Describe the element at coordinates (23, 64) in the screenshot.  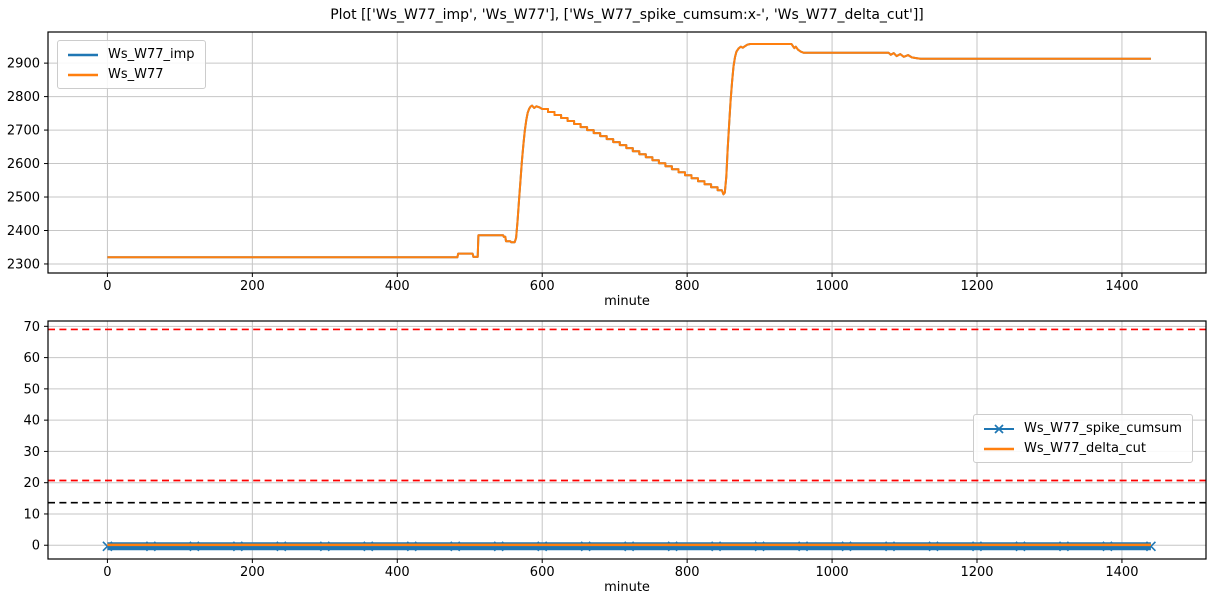
I see `y-tick-label: 2900` at that location.